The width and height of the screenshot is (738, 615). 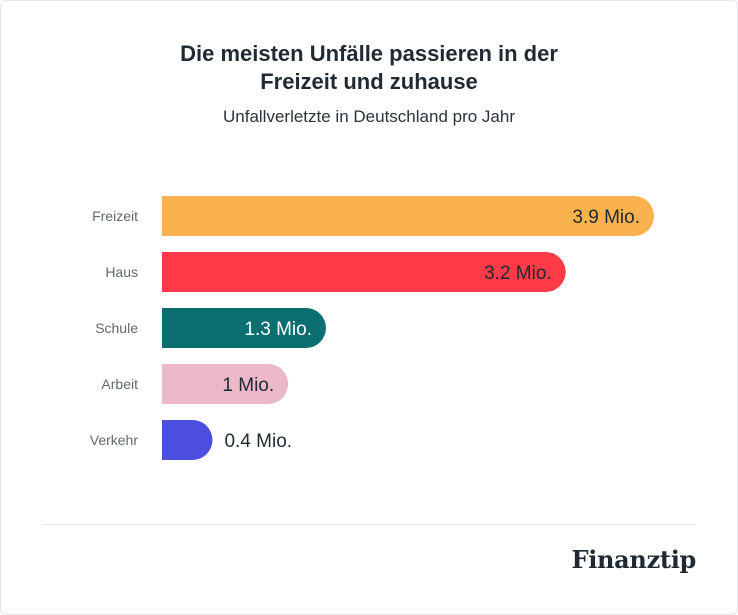 I want to click on value-label-haus: 3.2 Mio., so click(x=518, y=273).